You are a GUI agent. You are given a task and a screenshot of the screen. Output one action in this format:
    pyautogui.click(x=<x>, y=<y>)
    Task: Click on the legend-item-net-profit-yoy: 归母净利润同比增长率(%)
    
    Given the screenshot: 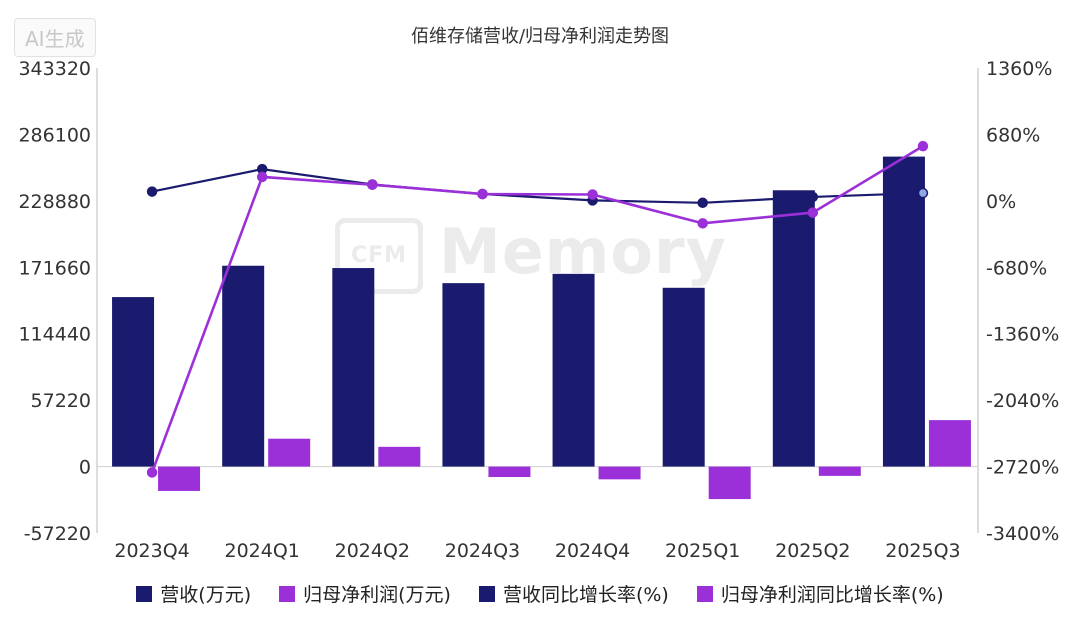 What is the action you would take?
    pyautogui.click(x=820, y=593)
    